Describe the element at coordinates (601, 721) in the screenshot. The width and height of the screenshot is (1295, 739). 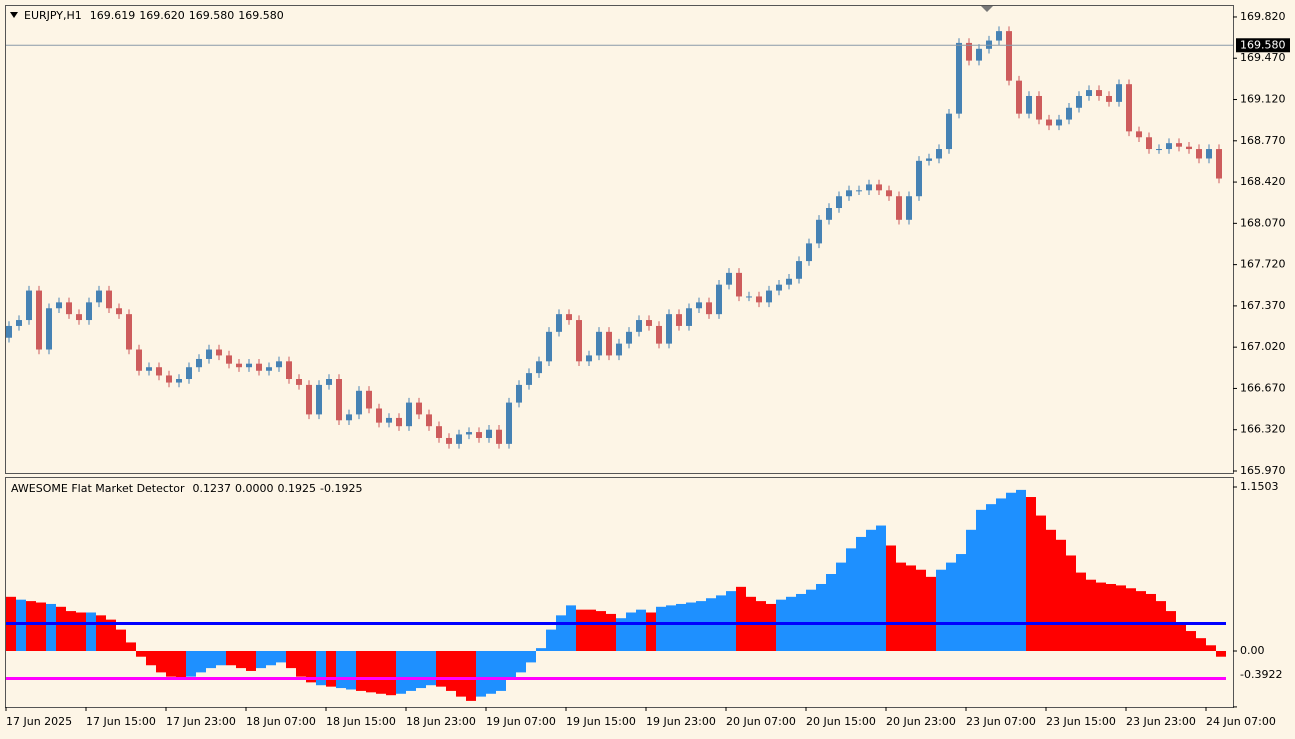
I see `x-tick-label: 19 Jun 15:00` at that location.